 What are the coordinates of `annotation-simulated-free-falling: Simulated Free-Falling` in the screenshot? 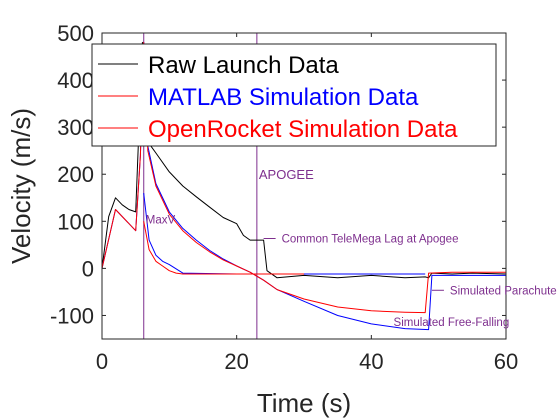 It's located at (452, 323).